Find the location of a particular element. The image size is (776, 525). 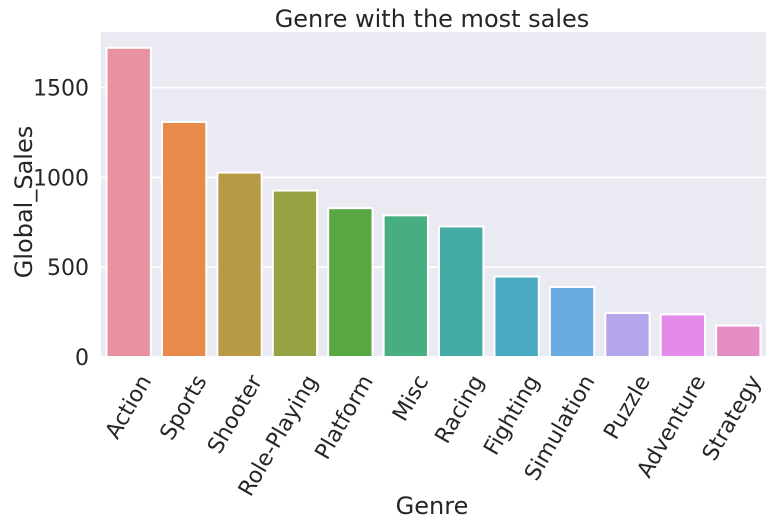

y-axis-label: Global_Sales is located at coordinates (24, 202).